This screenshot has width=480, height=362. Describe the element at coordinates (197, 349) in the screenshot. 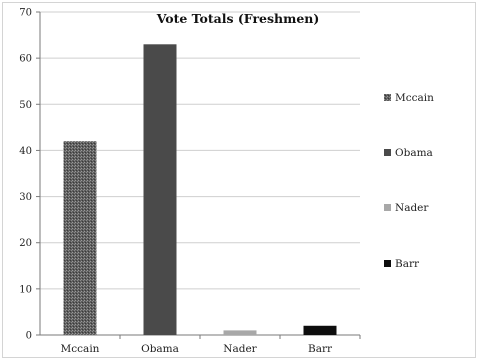

I see `category-labels: Mccain Obama Nader Barr` at that location.